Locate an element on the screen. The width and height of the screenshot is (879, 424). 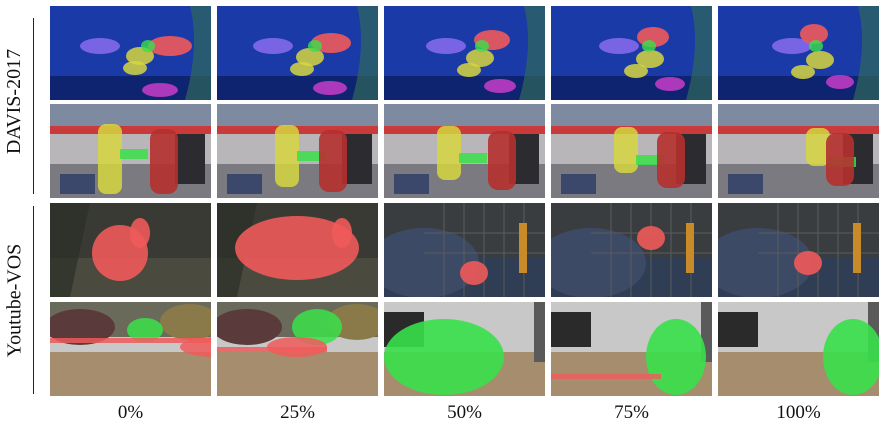
column-label-100: 100% is located at coordinates (798, 412).